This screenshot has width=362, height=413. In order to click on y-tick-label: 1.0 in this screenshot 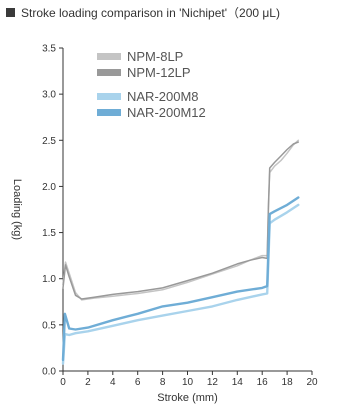, I will do `click(49, 279)`.